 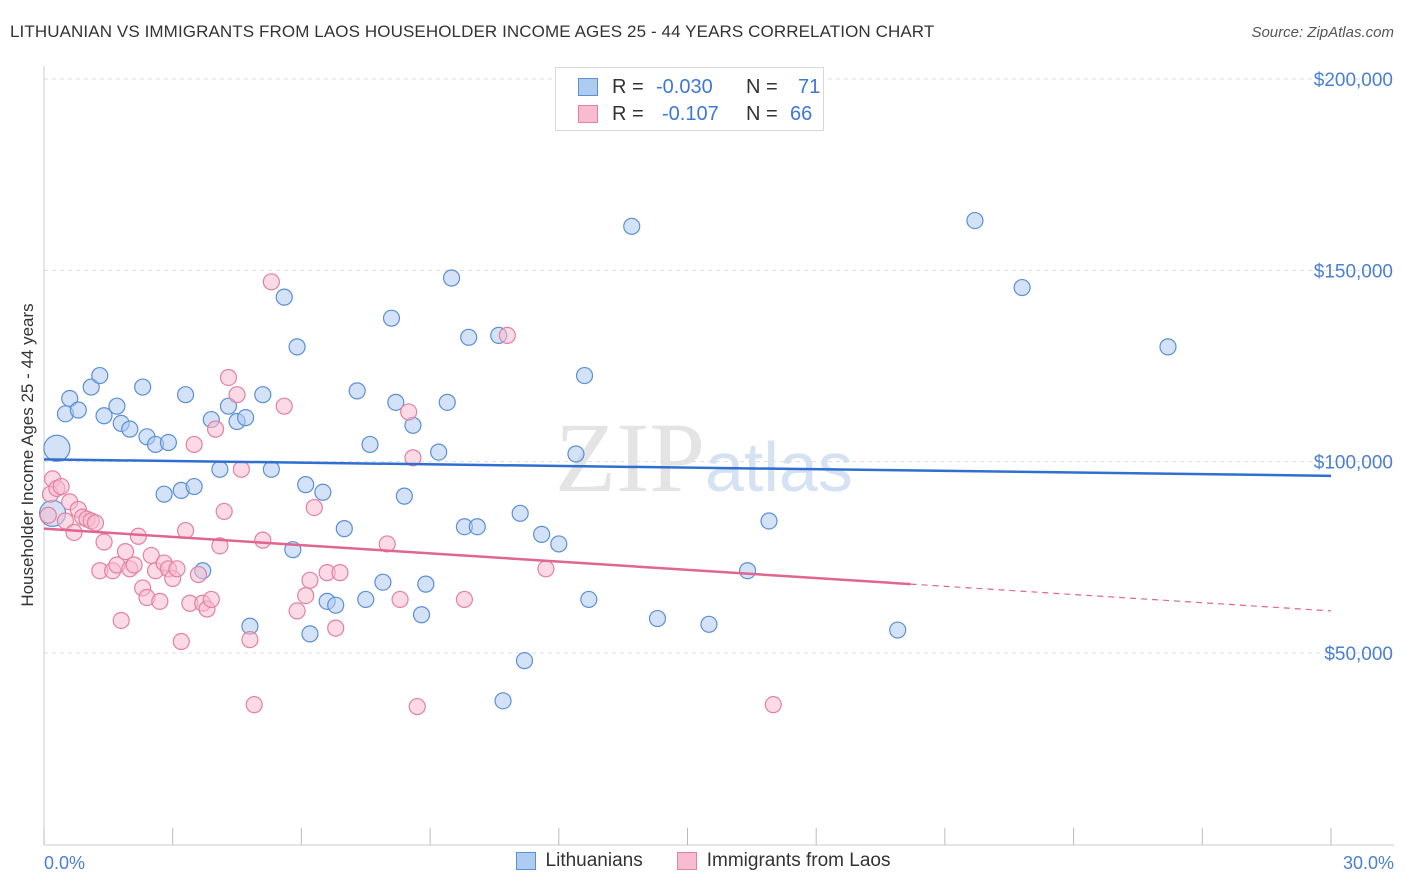 I want to click on y-tick-label: $50,000, so click(x=1358, y=654).